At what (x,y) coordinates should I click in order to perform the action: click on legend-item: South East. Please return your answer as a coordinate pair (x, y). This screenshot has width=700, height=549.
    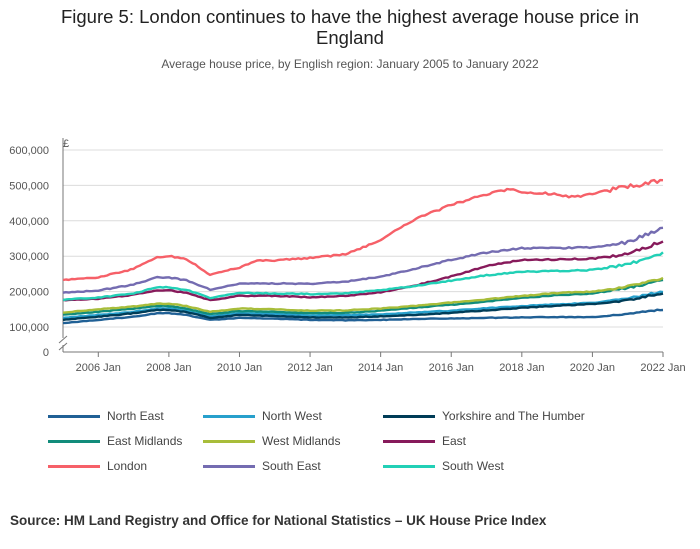
    Looking at the image, I should click on (262, 466).